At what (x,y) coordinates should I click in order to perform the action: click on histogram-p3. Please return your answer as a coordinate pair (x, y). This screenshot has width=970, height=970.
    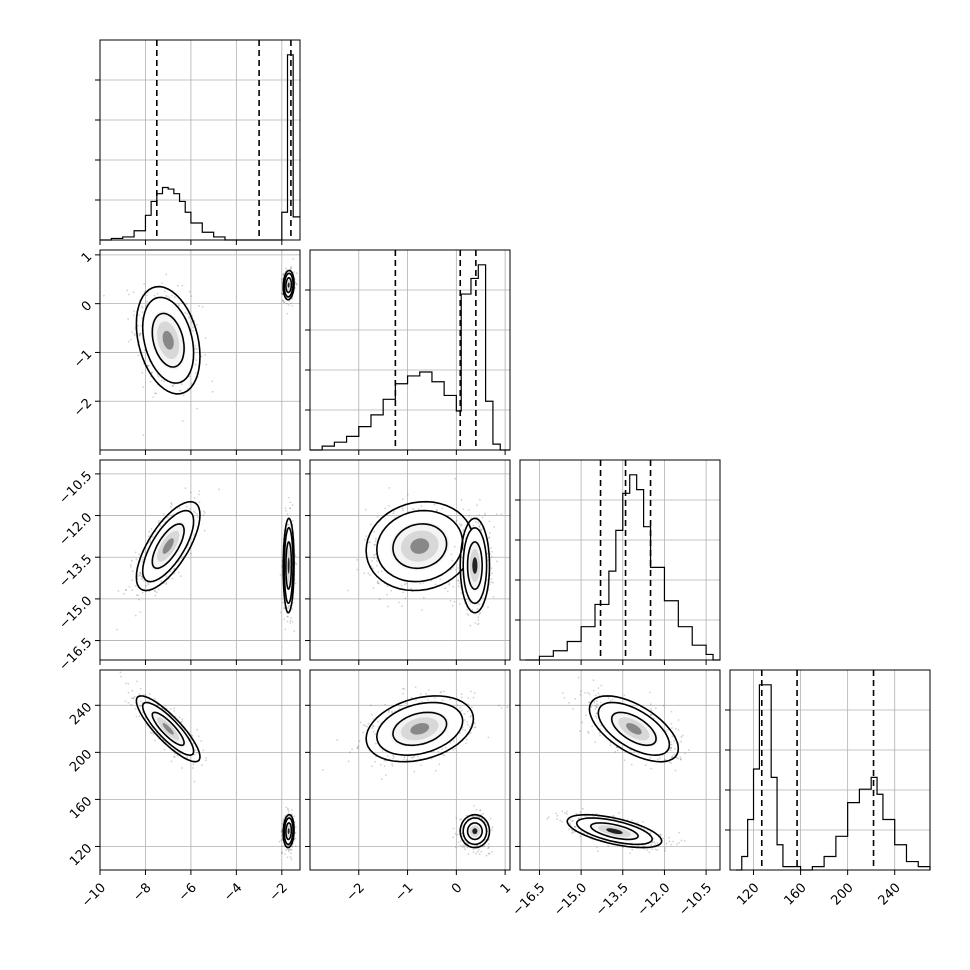
    Looking at the image, I should click on (622, 567).